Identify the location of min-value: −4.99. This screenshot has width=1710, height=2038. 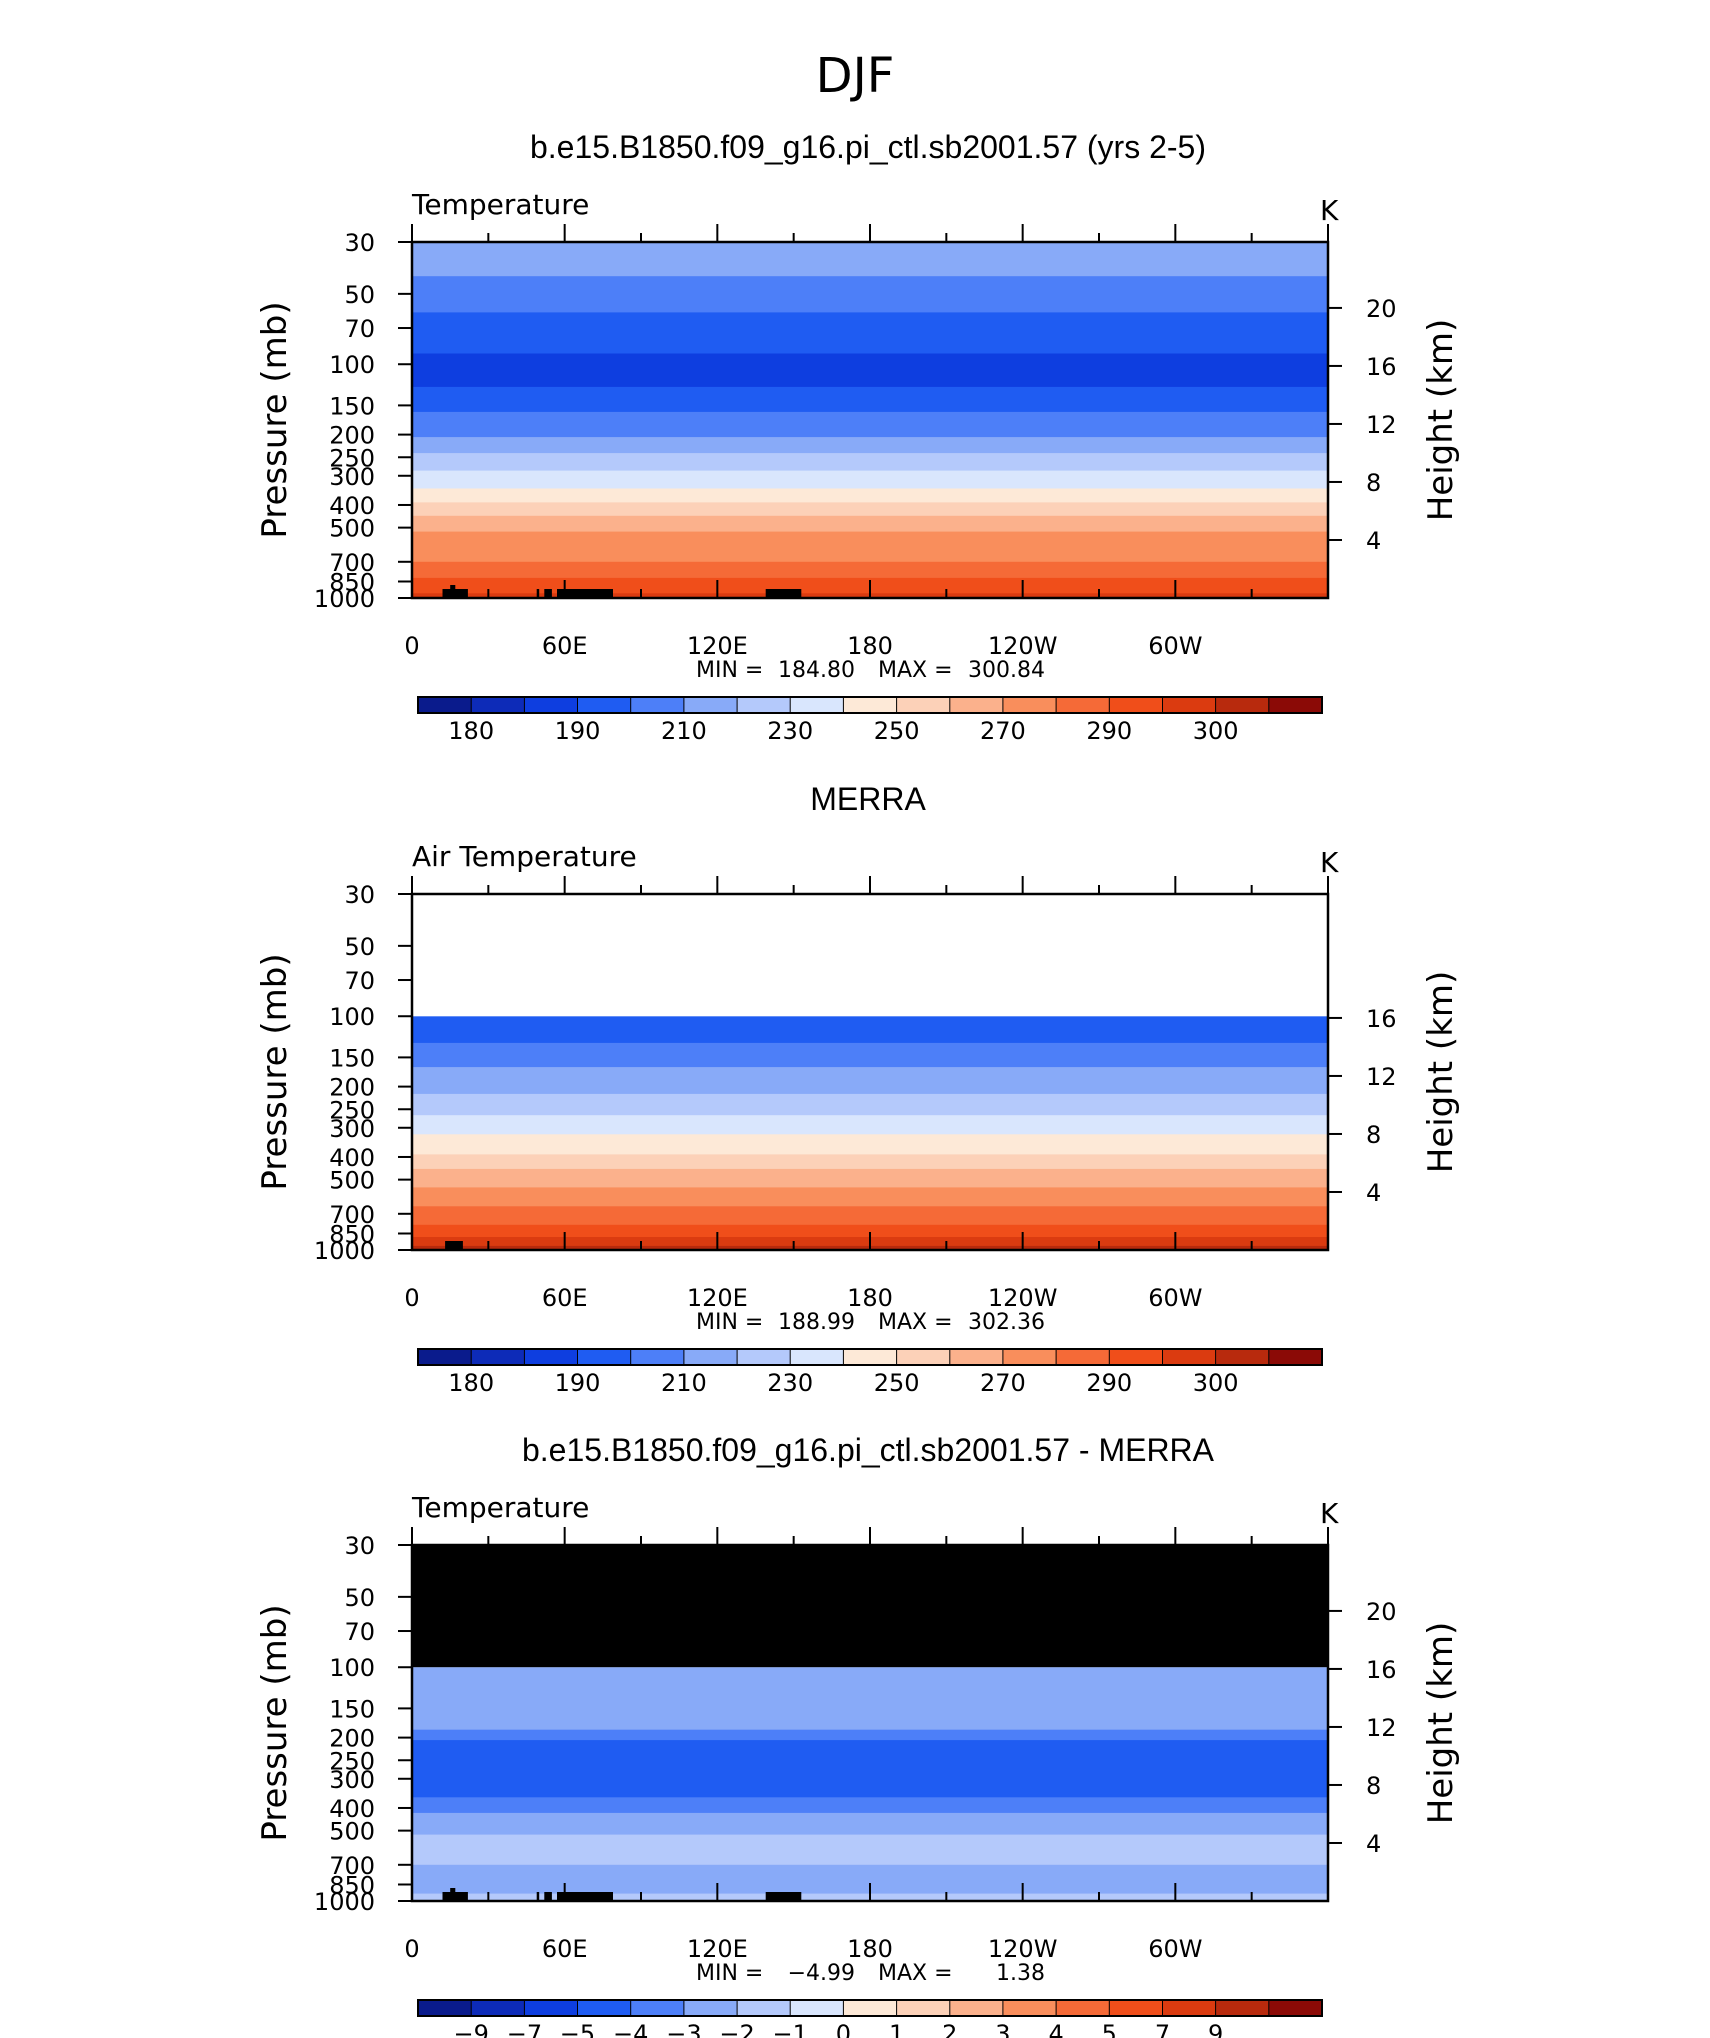
(821, 1973).